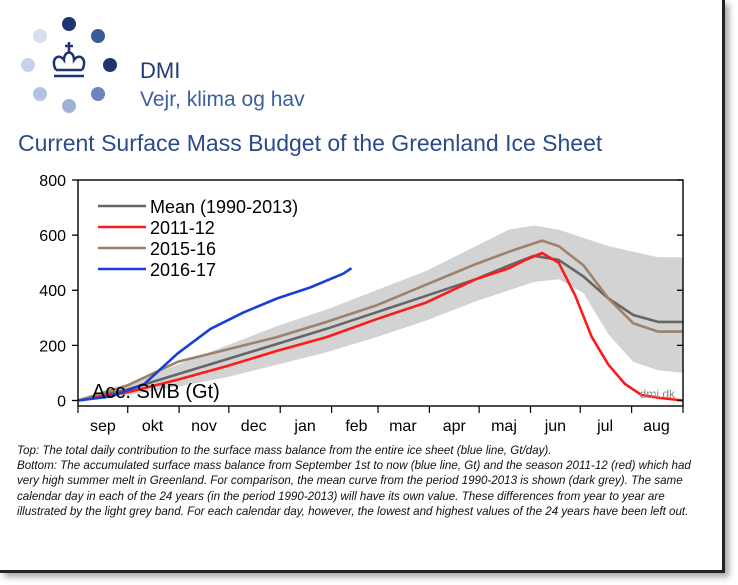 The width and height of the screenshot is (738, 585). Describe the element at coordinates (183, 249) in the screenshot. I see `legend-label: 2015-16` at that location.